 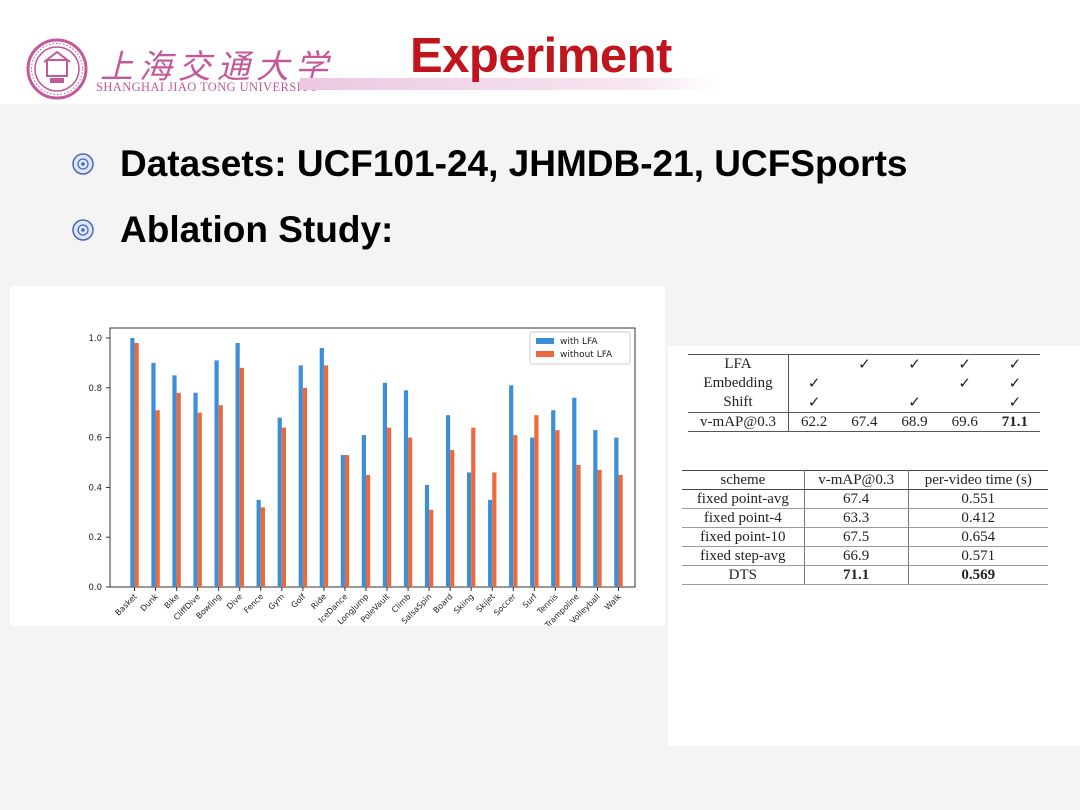 I want to click on table-row: Shift ✓ ✓ ✓, so click(x=864, y=403).